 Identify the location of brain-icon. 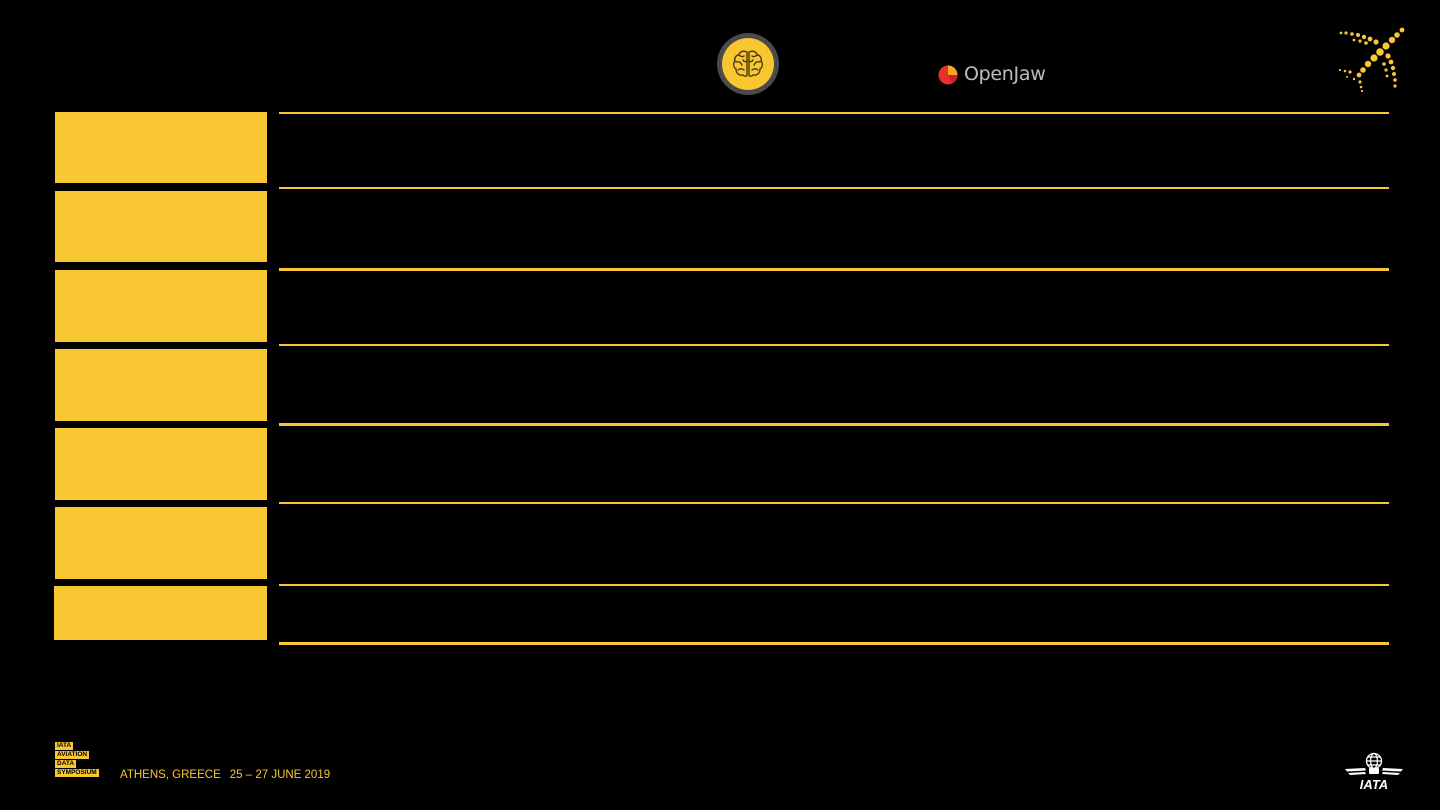
(748, 64).